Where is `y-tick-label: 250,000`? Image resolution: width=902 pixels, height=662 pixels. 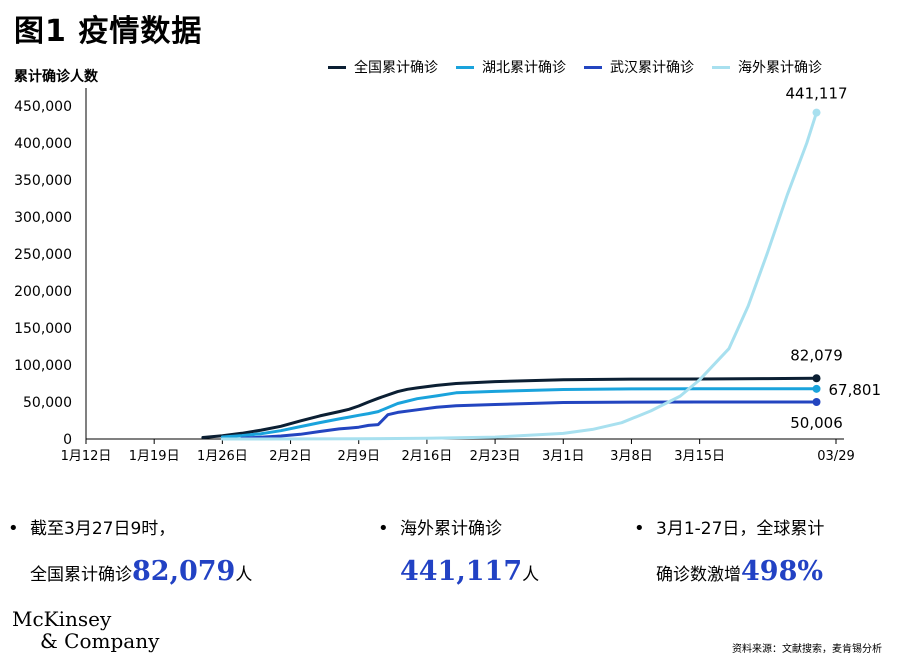
y-tick-label: 250,000 is located at coordinates (43, 255).